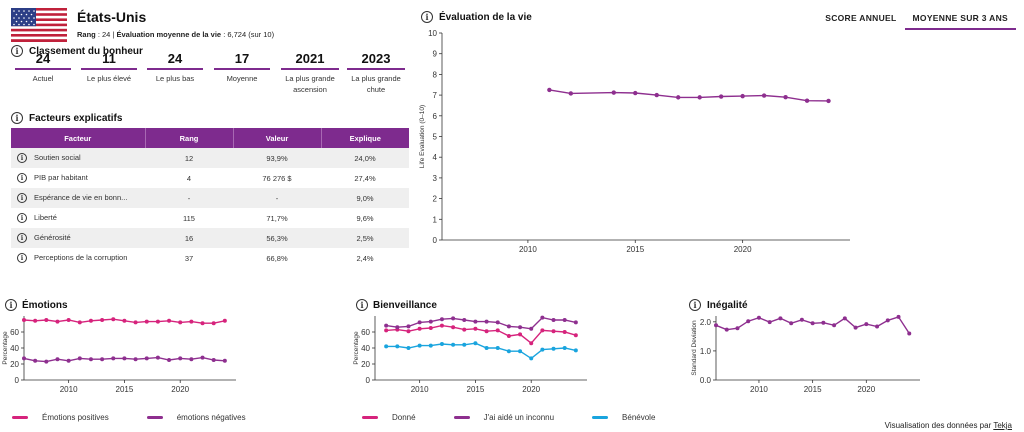 The image size is (1024, 432). Describe the element at coordinates (621, 417) in the screenshot. I see `legend-item: Bénévole` at that location.